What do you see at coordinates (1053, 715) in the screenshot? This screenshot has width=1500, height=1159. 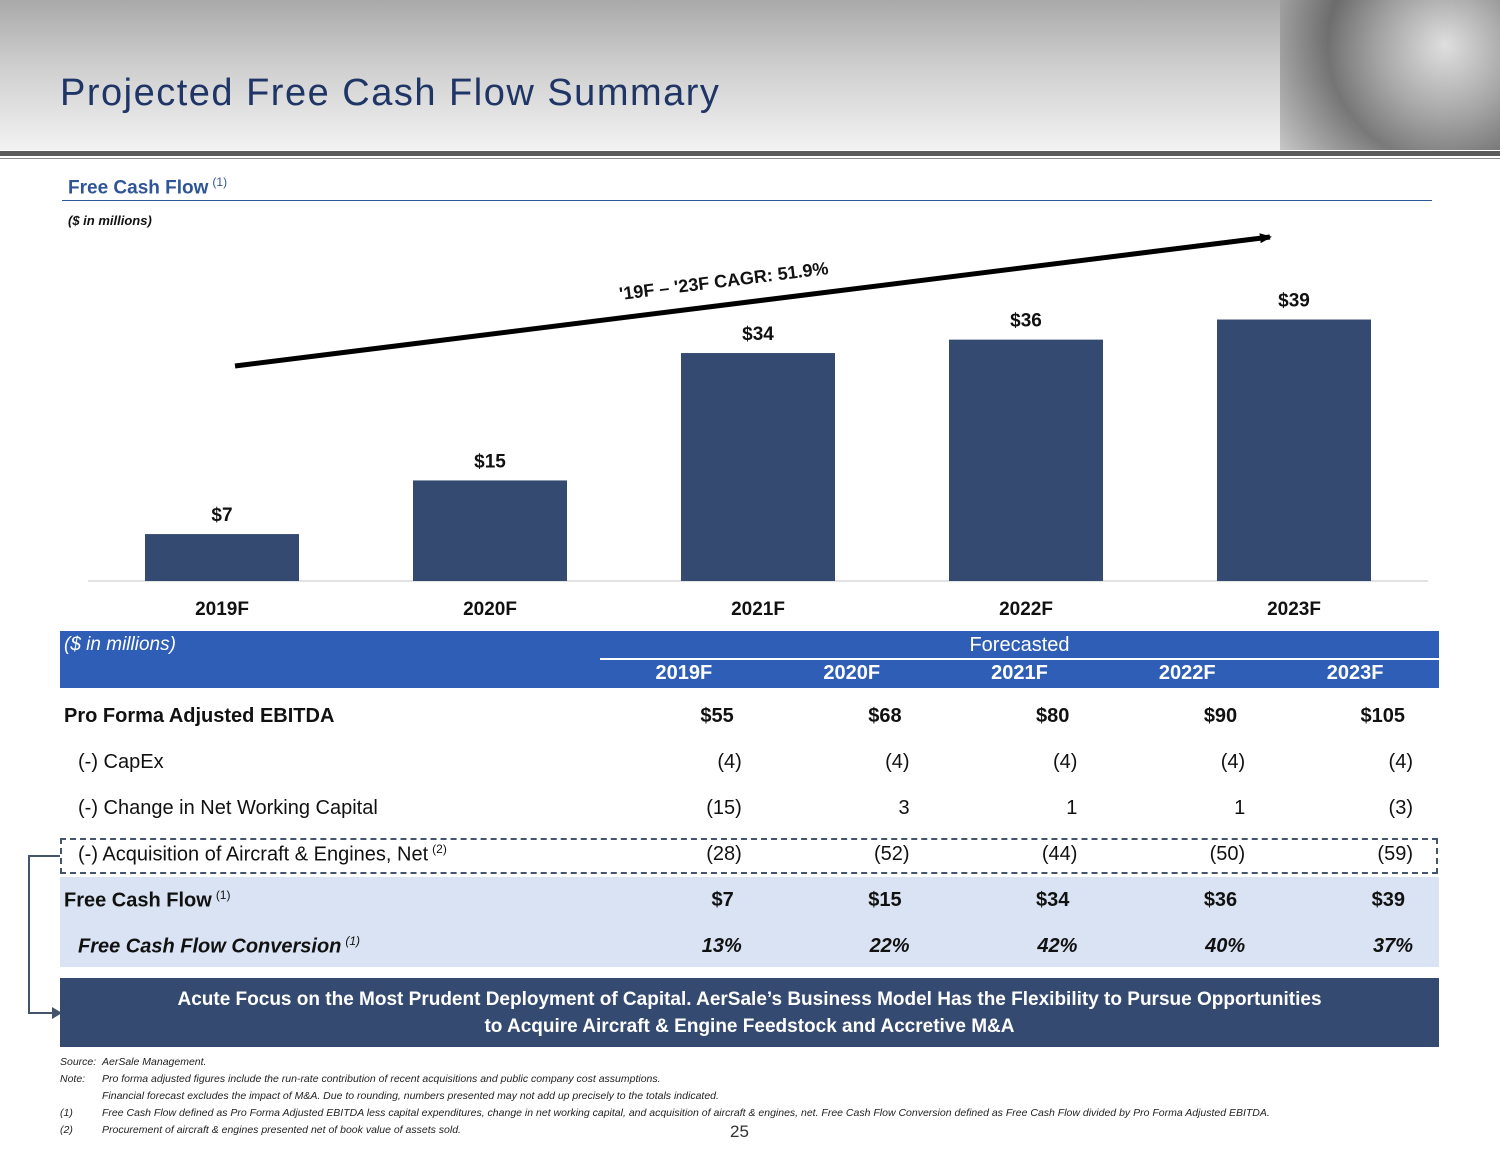 I see `table-cell: $80` at bounding box center [1053, 715].